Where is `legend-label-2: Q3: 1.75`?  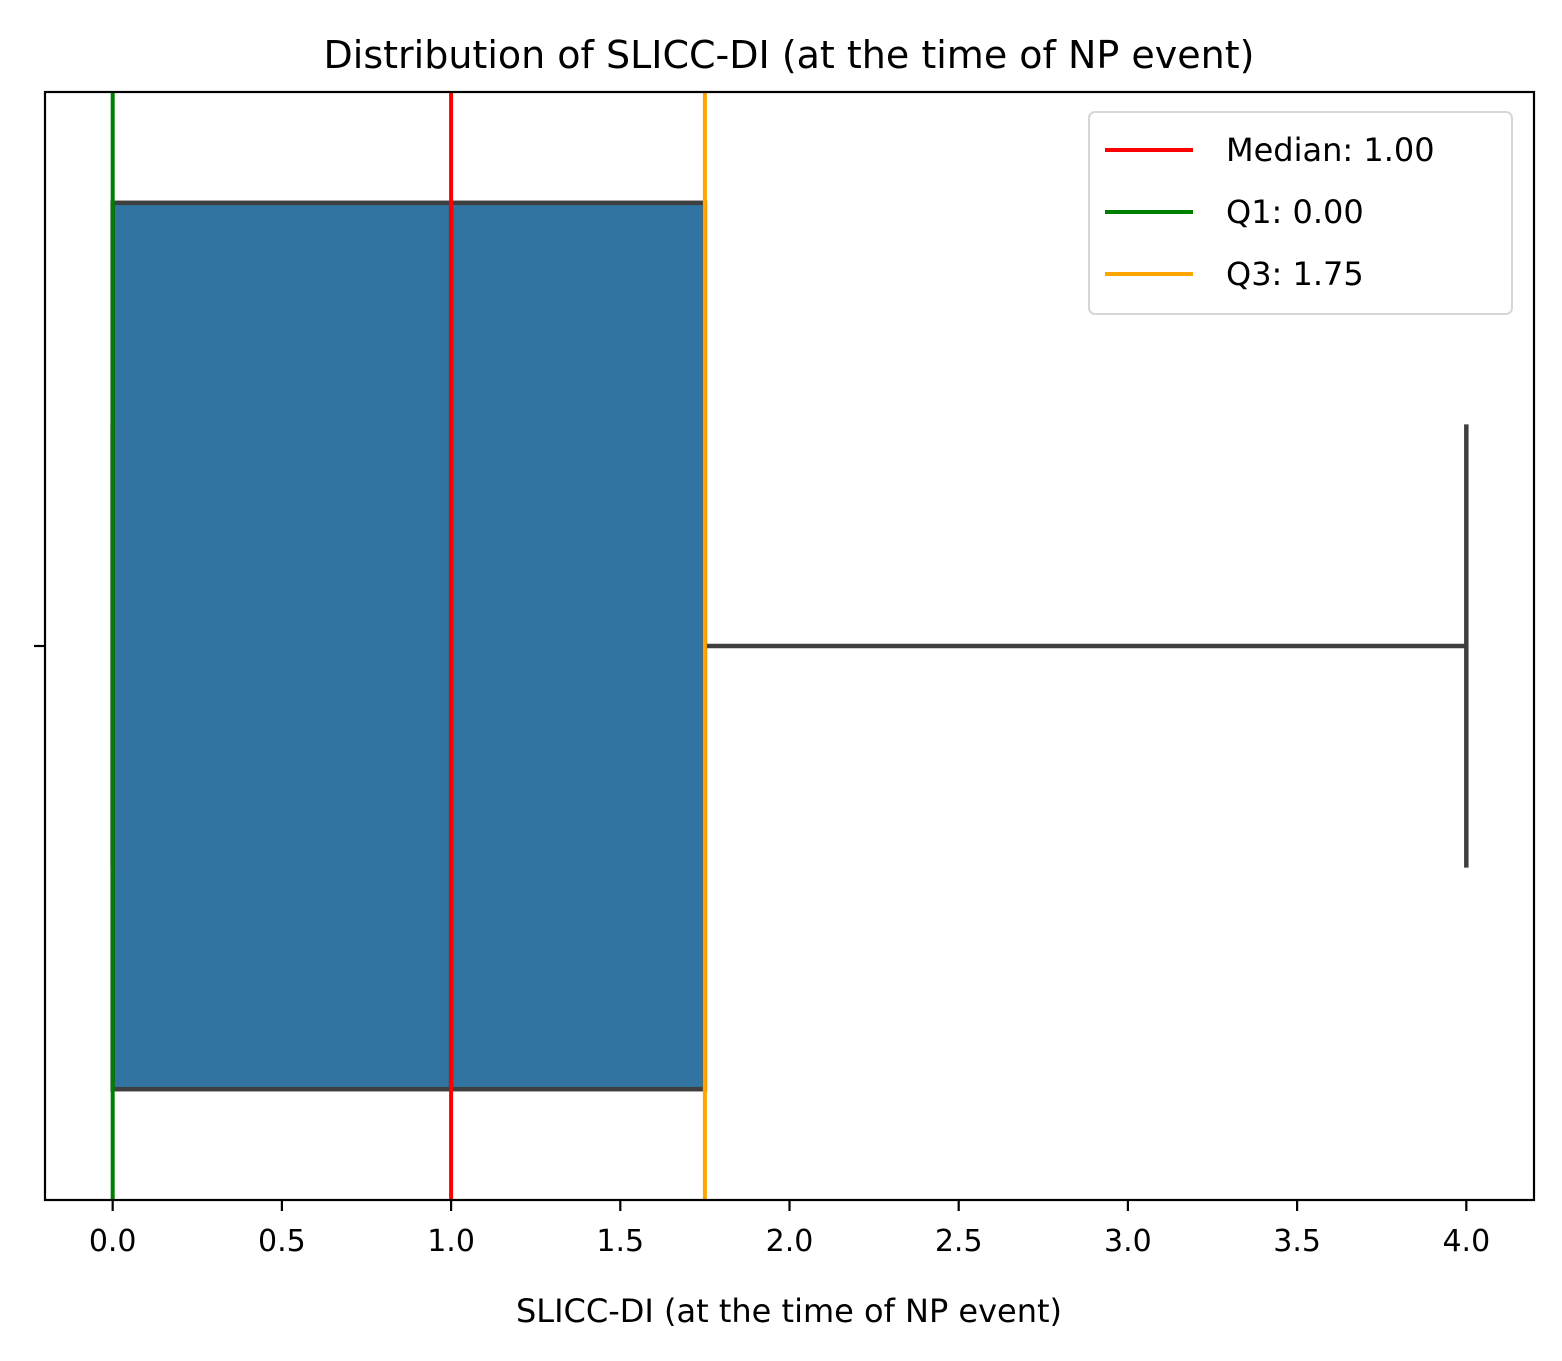
legend-label-2: Q3: 1.75 is located at coordinates (1295, 274).